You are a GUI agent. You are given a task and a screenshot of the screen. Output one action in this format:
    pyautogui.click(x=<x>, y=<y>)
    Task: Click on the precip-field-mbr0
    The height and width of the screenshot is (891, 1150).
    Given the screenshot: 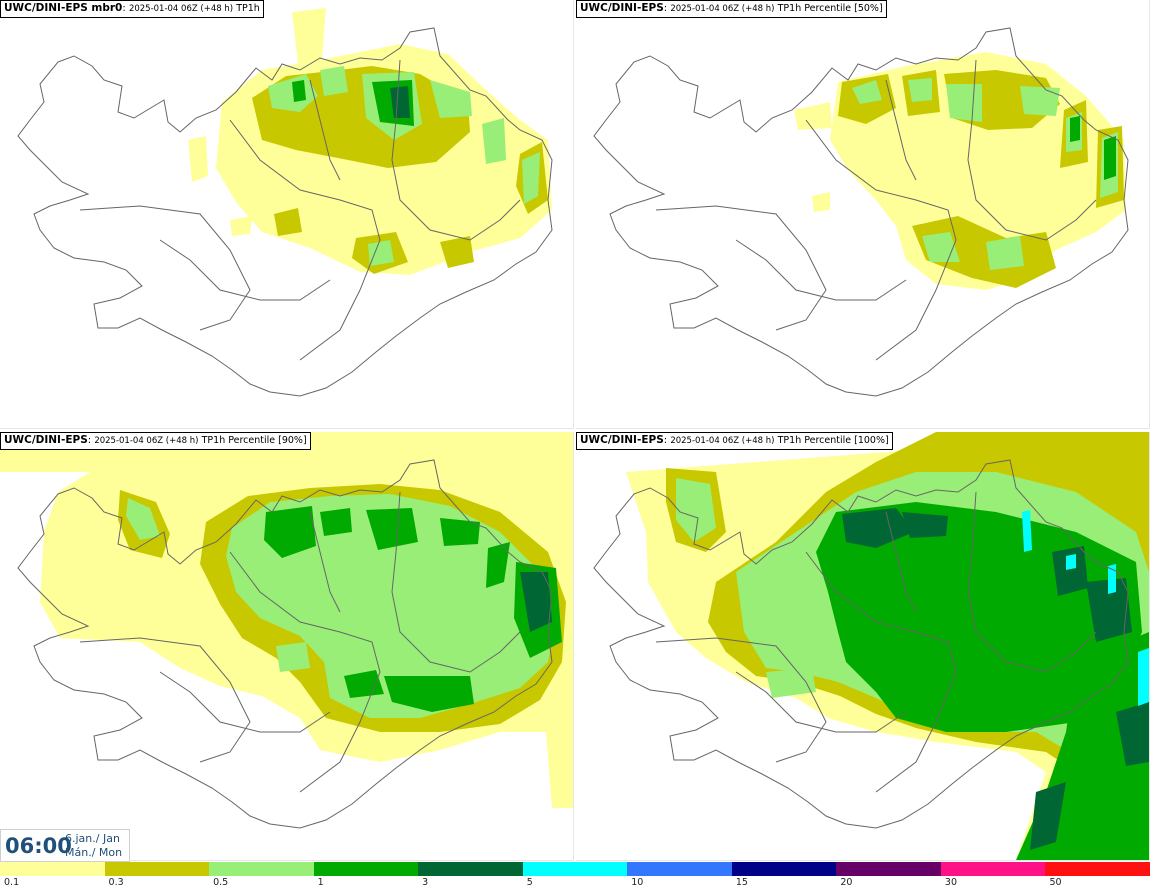 What is the action you would take?
    pyautogui.click(x=370, y=141)
    